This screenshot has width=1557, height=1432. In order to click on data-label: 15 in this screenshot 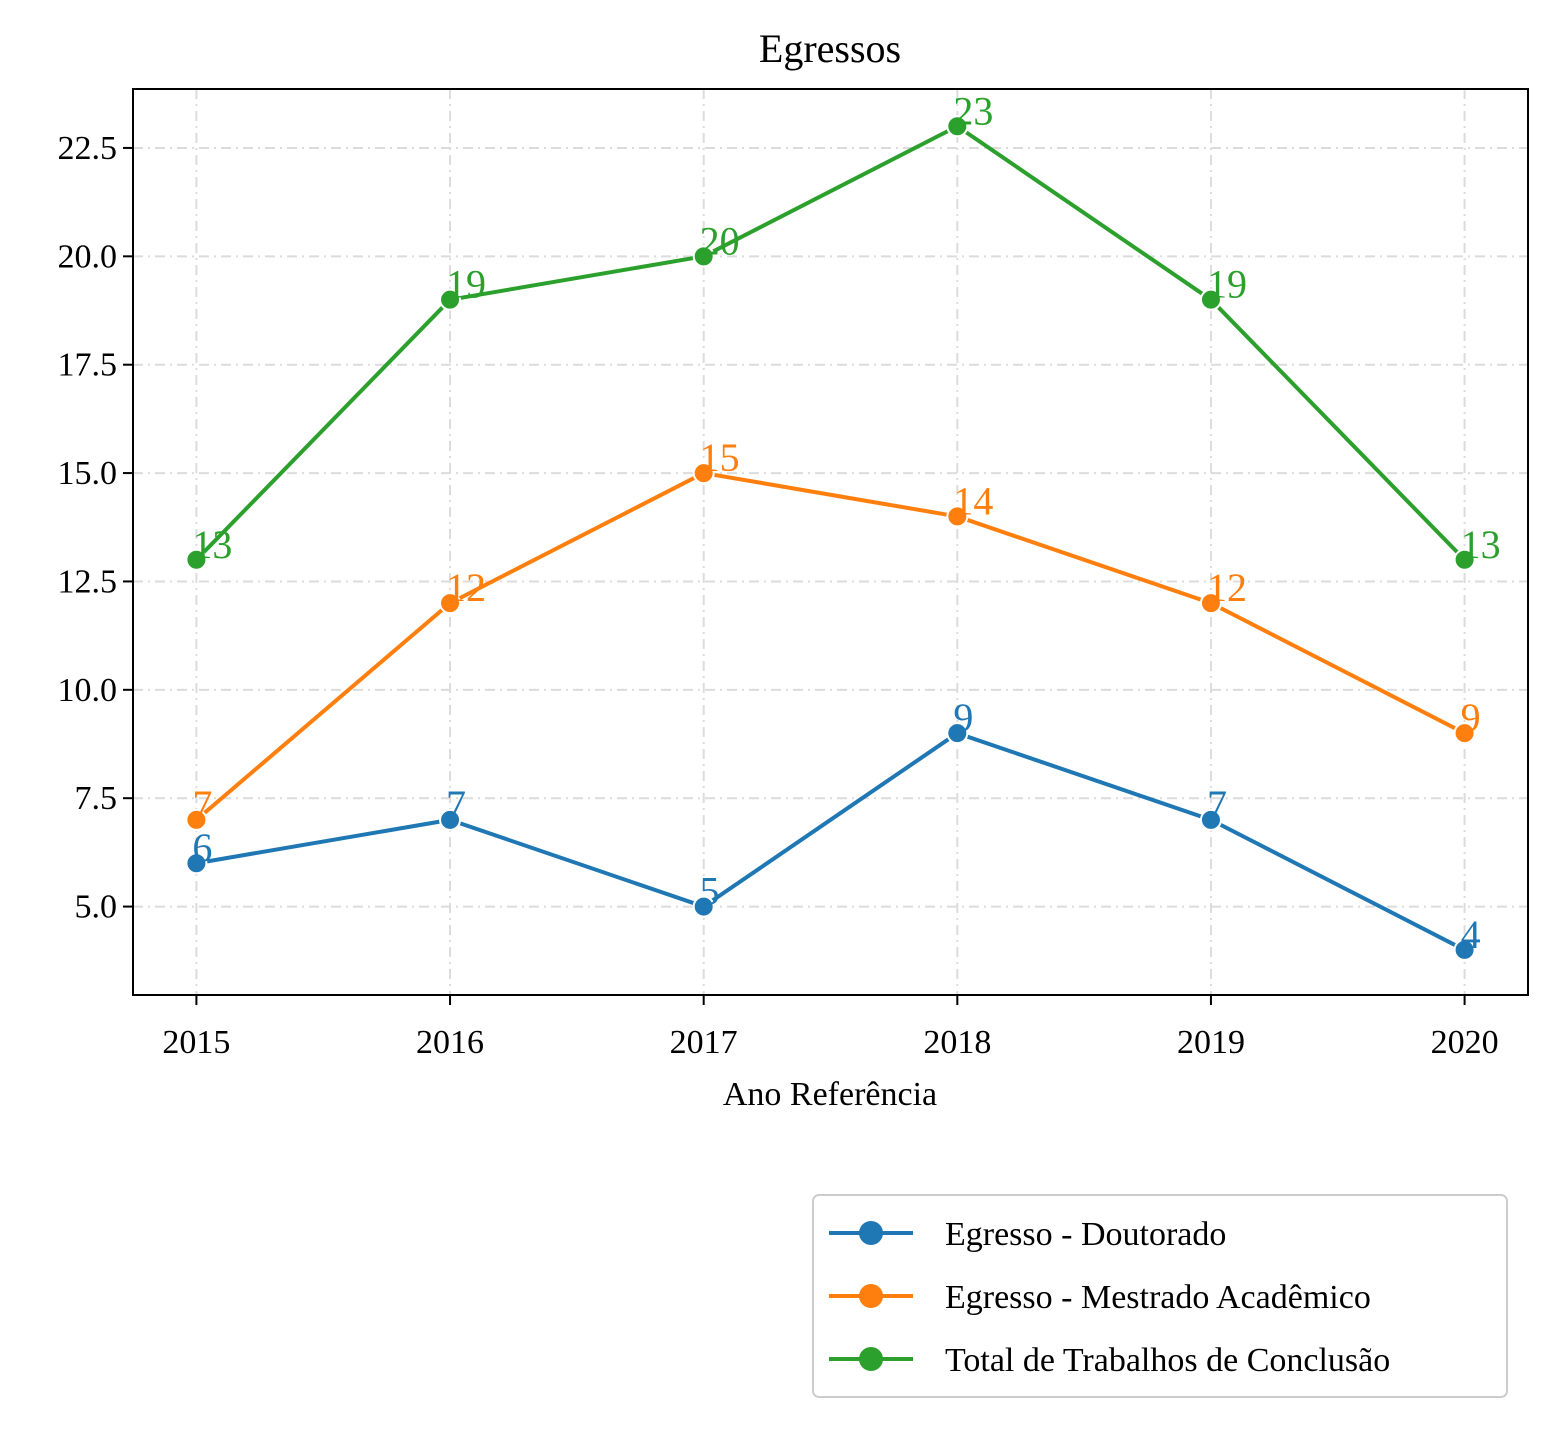, I will do `click(720, 457)`.